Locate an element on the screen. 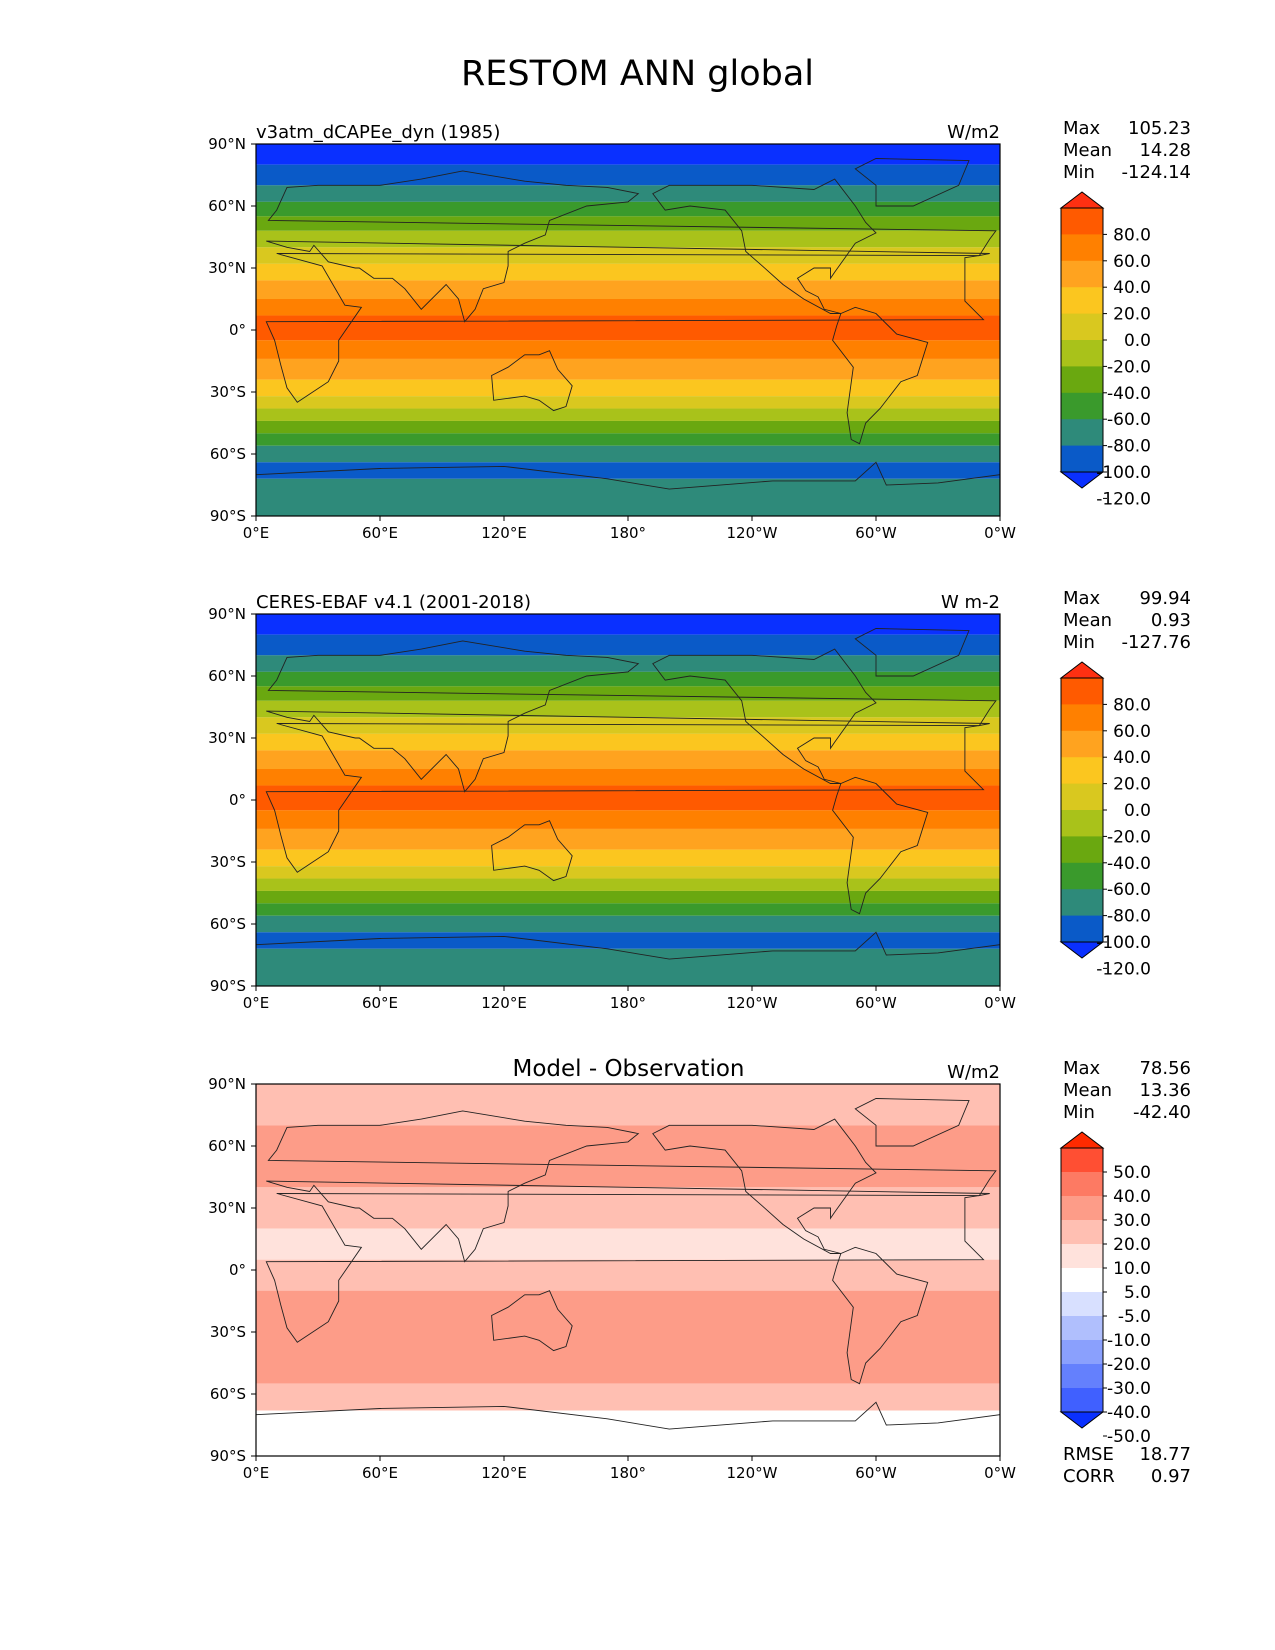 The height and width of the screenshot is (1650, 1275). colorbar-tick-label: -5.0 is located at coordinates (1134, 1317).